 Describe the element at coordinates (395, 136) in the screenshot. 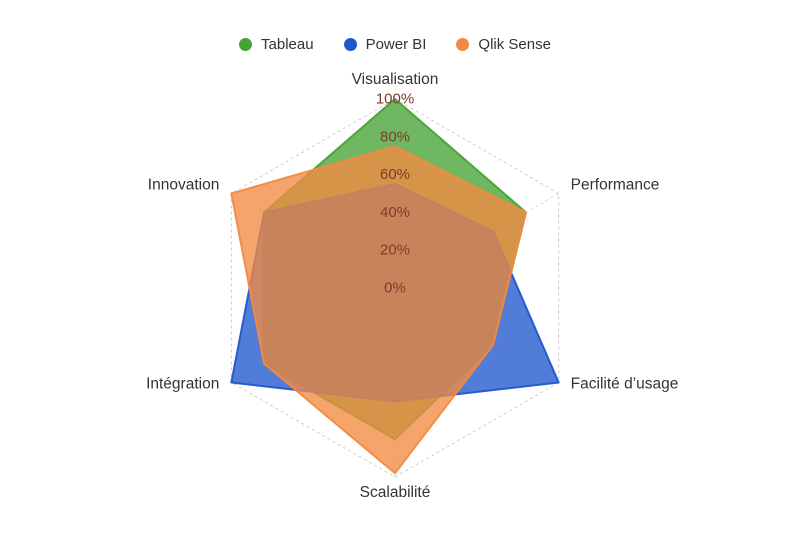

I see `tick-label: 80%` at that location.